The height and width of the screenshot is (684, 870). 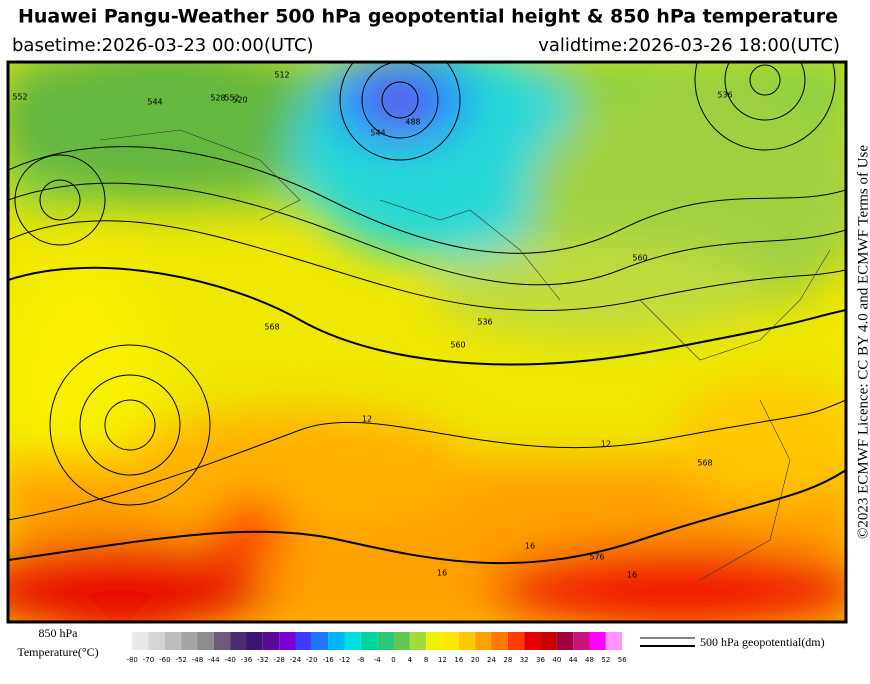 I want to click on validtime: validtime:2026-03-26 18:00(UTC), so click(x=689, y=45).